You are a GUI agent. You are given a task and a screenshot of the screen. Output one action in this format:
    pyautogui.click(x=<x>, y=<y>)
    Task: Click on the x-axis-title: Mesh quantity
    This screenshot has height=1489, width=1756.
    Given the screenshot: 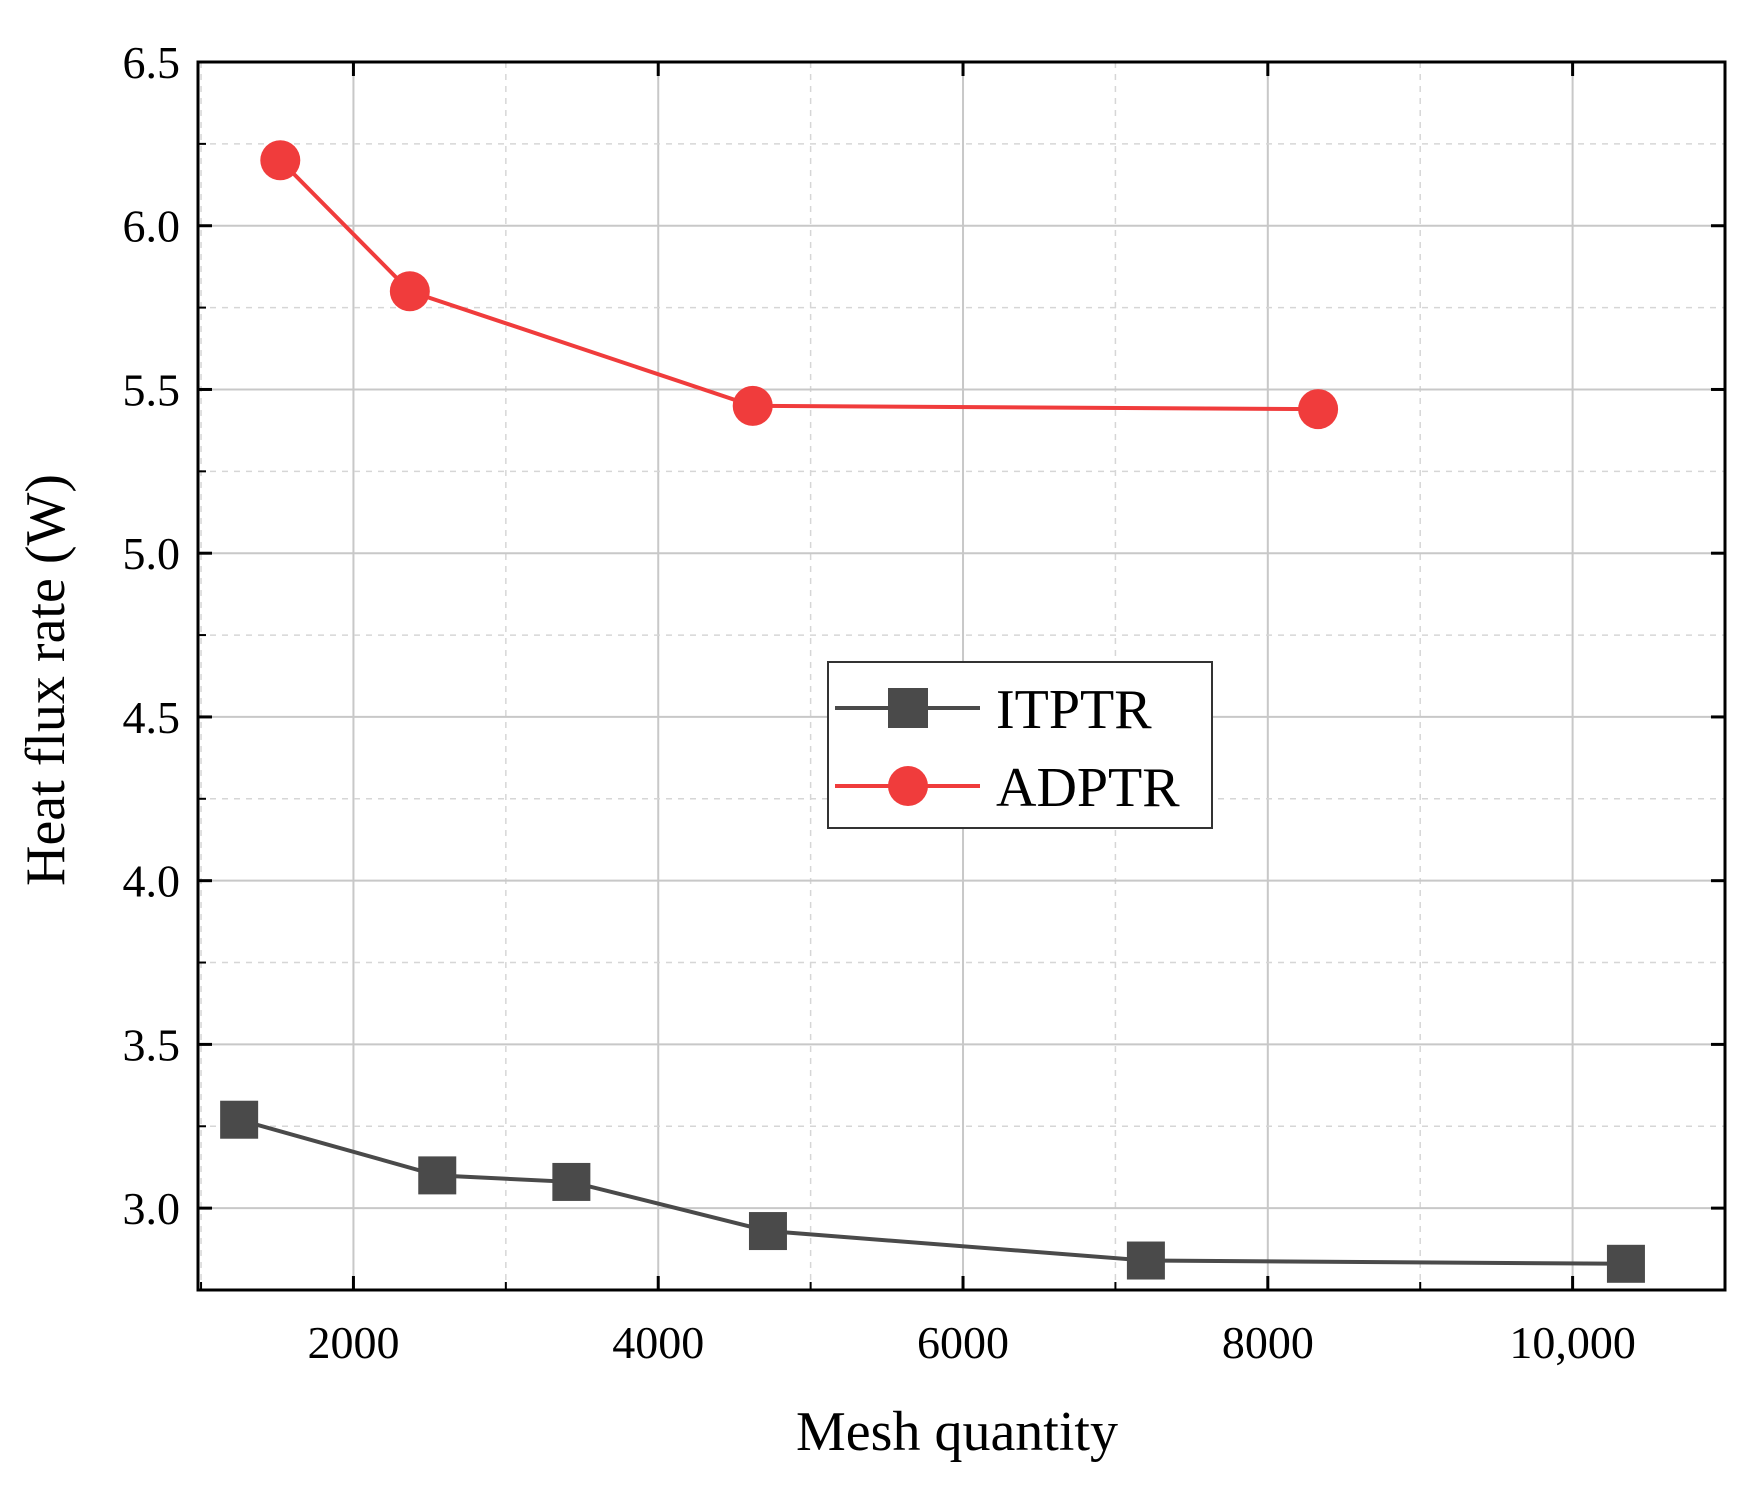 What is the action you would take?
    pyautogui.click(x=957, y=1432)
    